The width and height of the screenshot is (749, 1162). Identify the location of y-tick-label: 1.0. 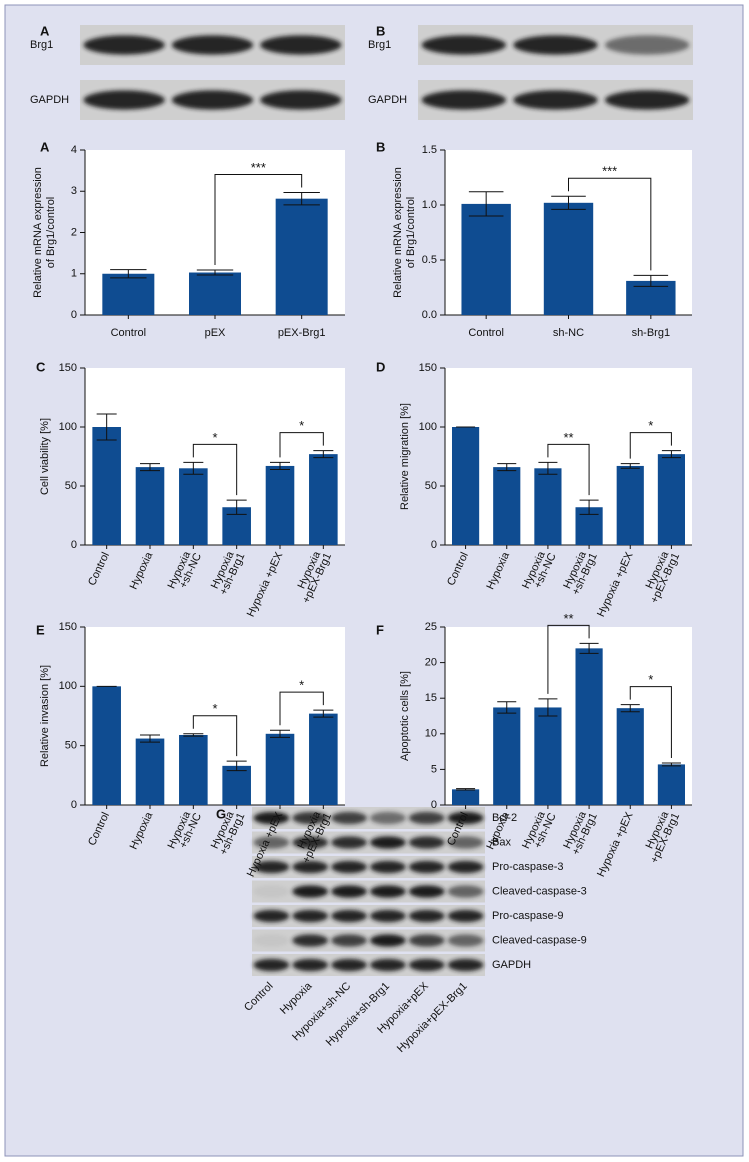
(429, 205).